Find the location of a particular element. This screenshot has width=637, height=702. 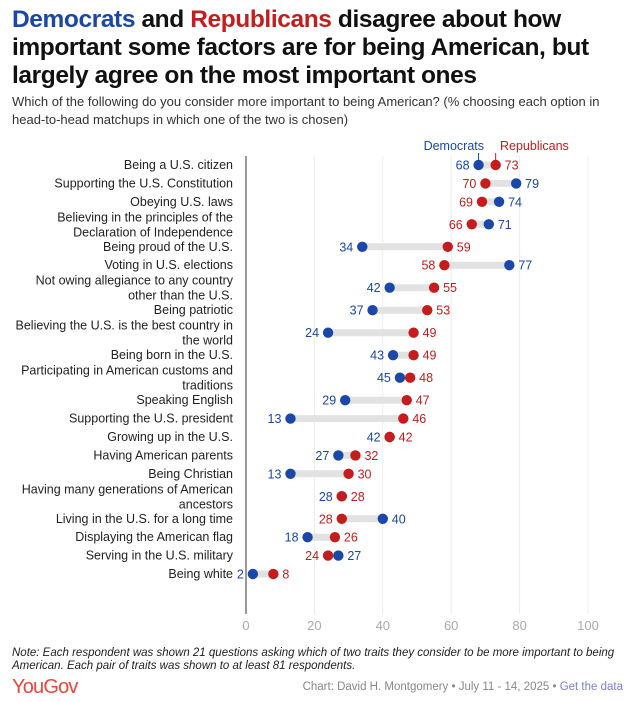

rep-value: 42 is located at coordinates (406, 438).